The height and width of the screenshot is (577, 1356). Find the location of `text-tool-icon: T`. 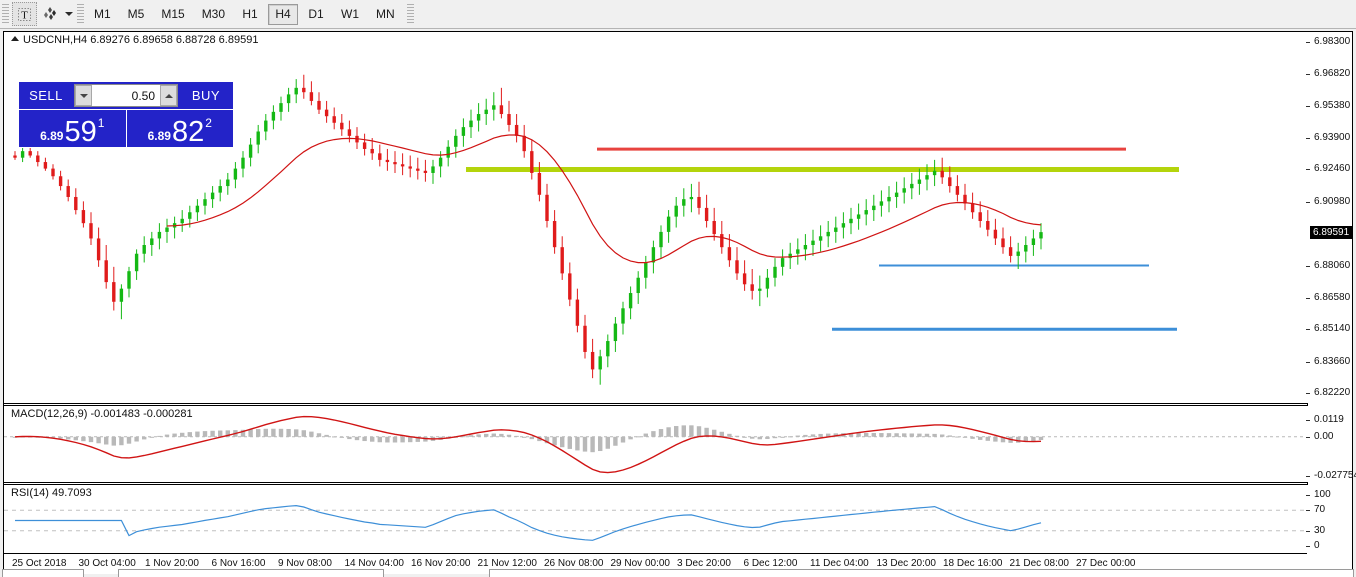

text-tool-icon: T is located at coordinates (24, 14).